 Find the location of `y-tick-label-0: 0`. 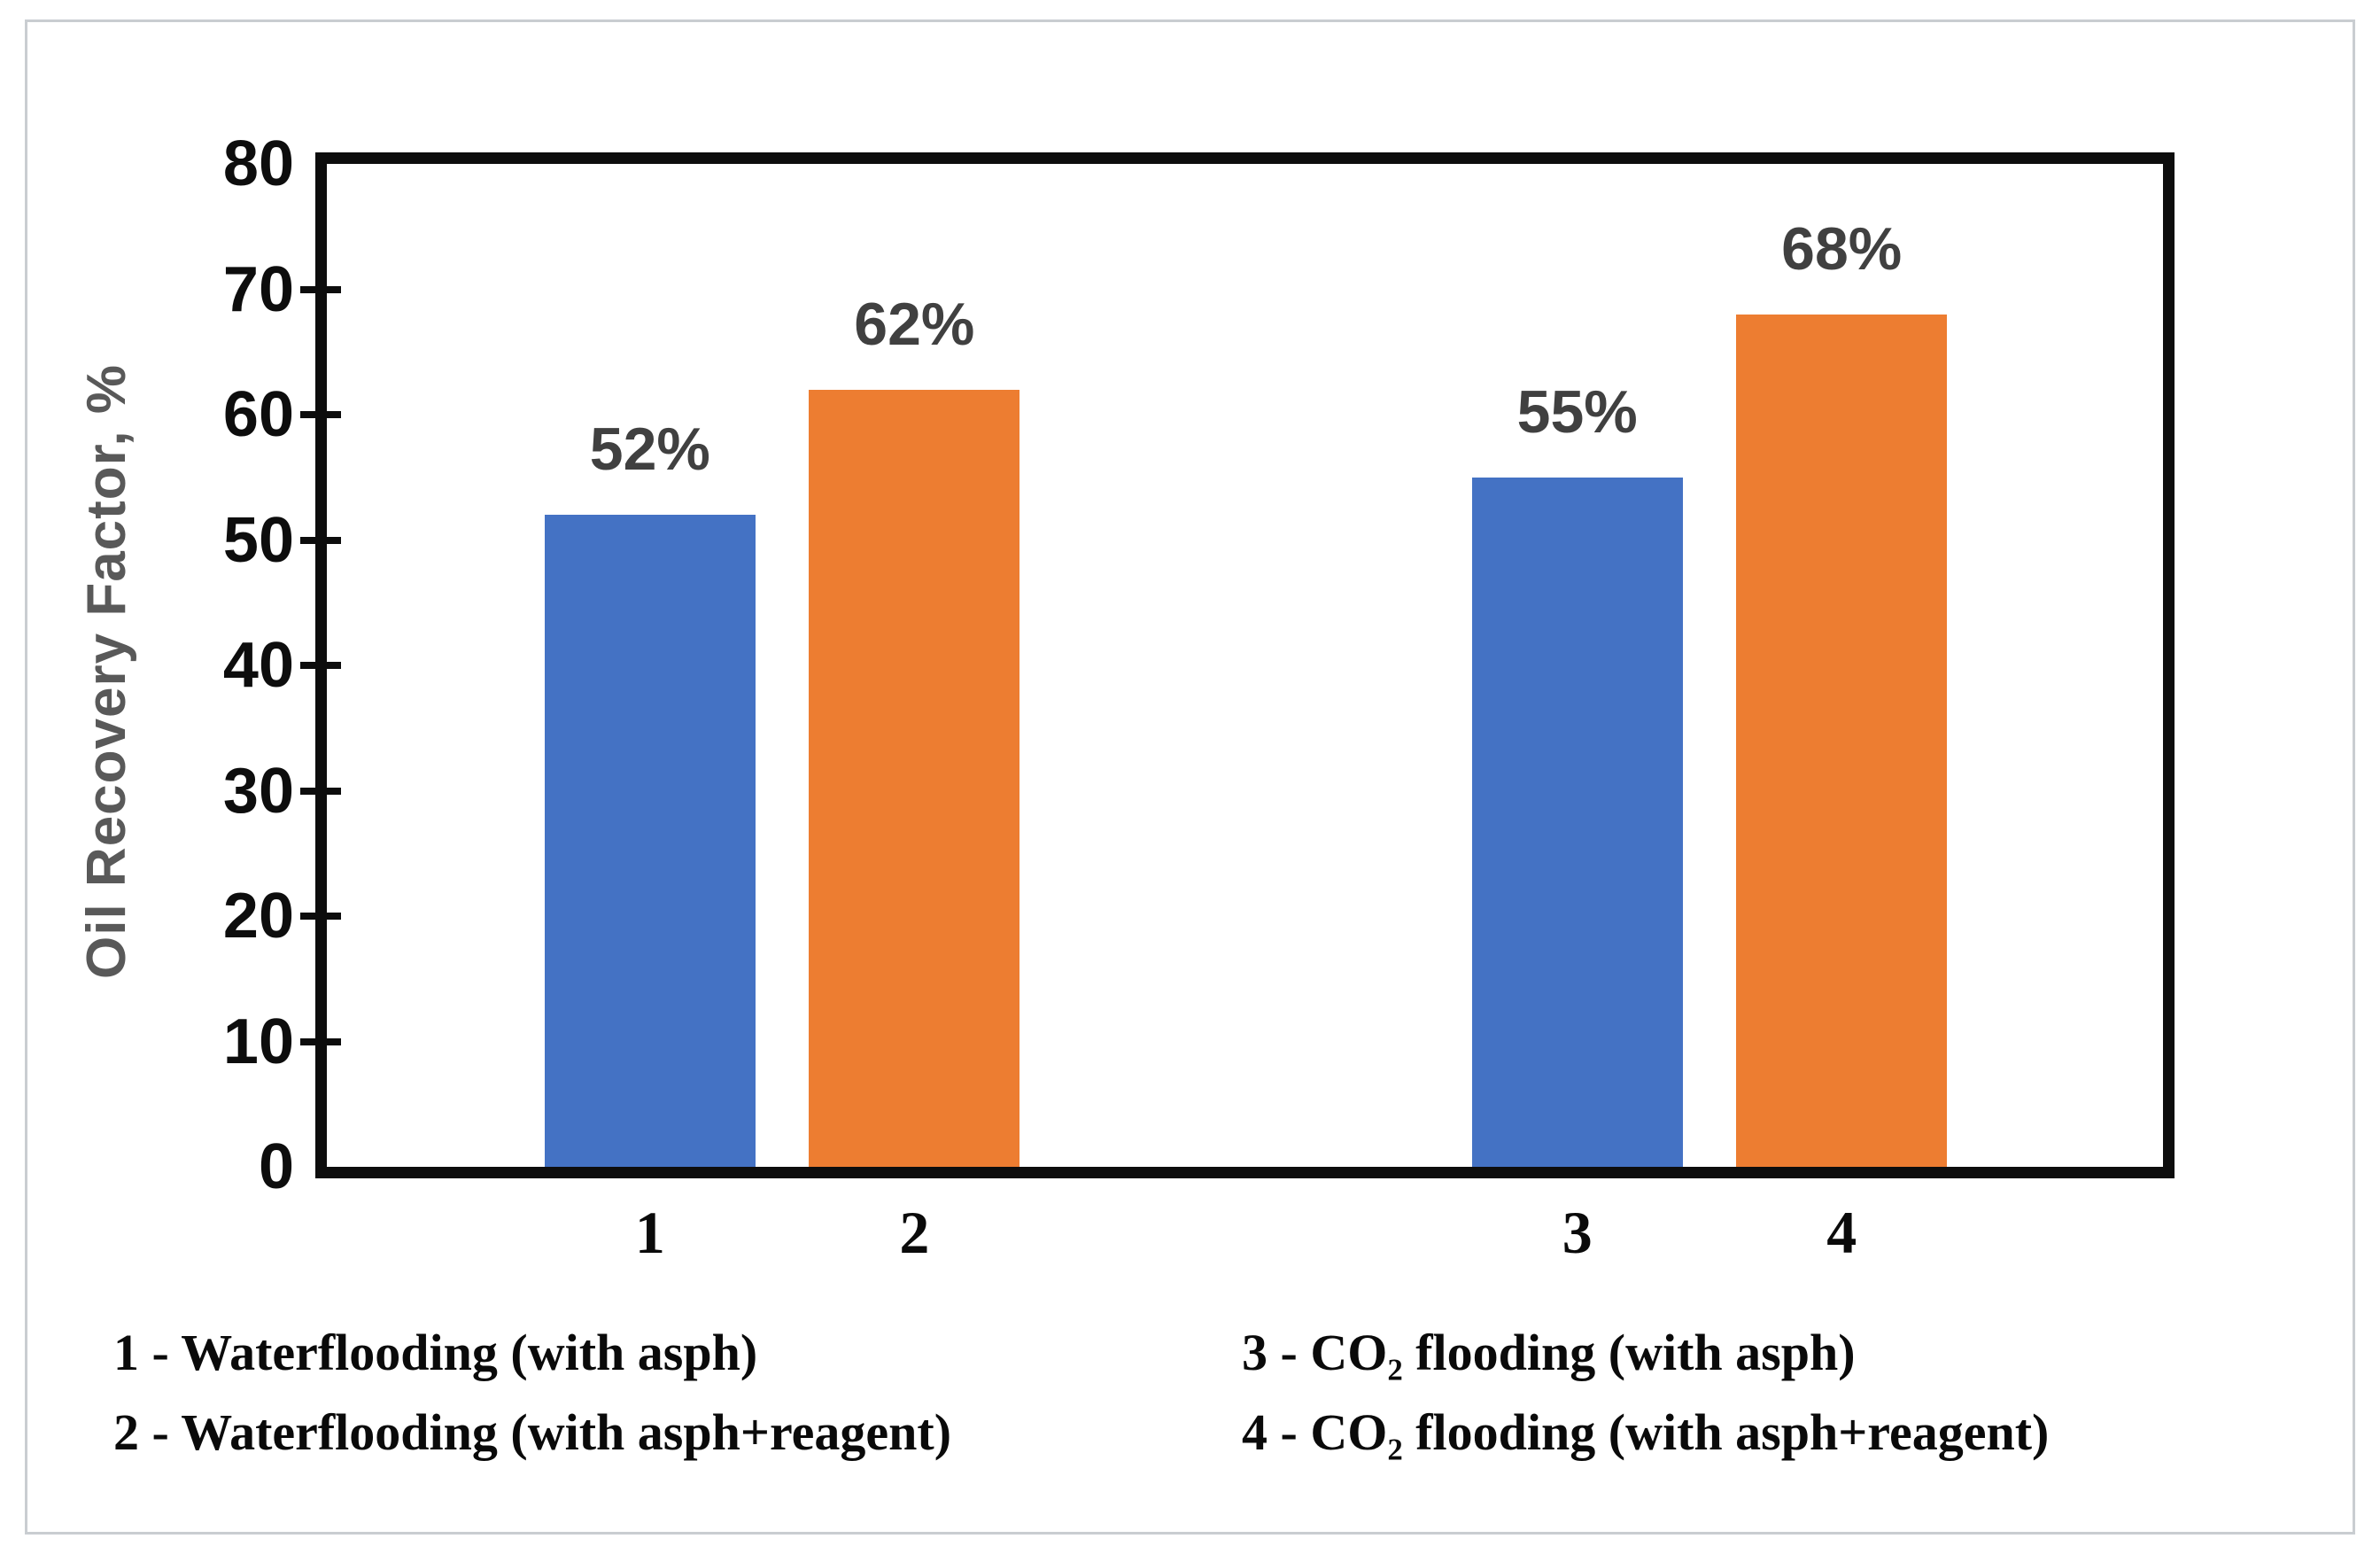

y-tick-label-0: 0 is located at coordinates (276, 1166).